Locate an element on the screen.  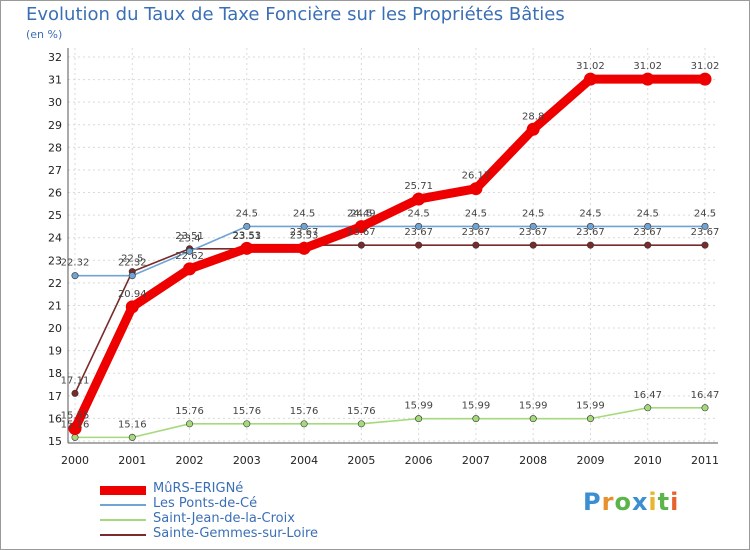
y-tick-label: 19 is located at coordinates (55, 351).